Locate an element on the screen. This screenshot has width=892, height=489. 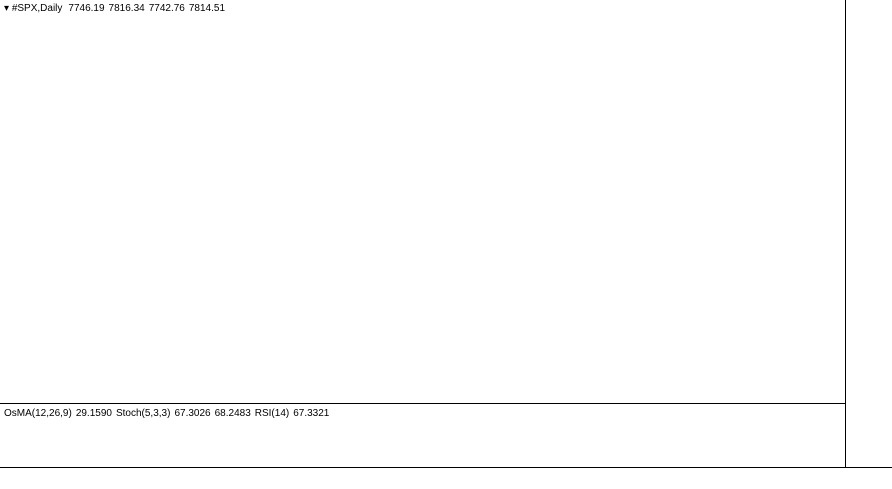
stoch-name: Stoch(5,3,3) is located at coordinates (143, 413).